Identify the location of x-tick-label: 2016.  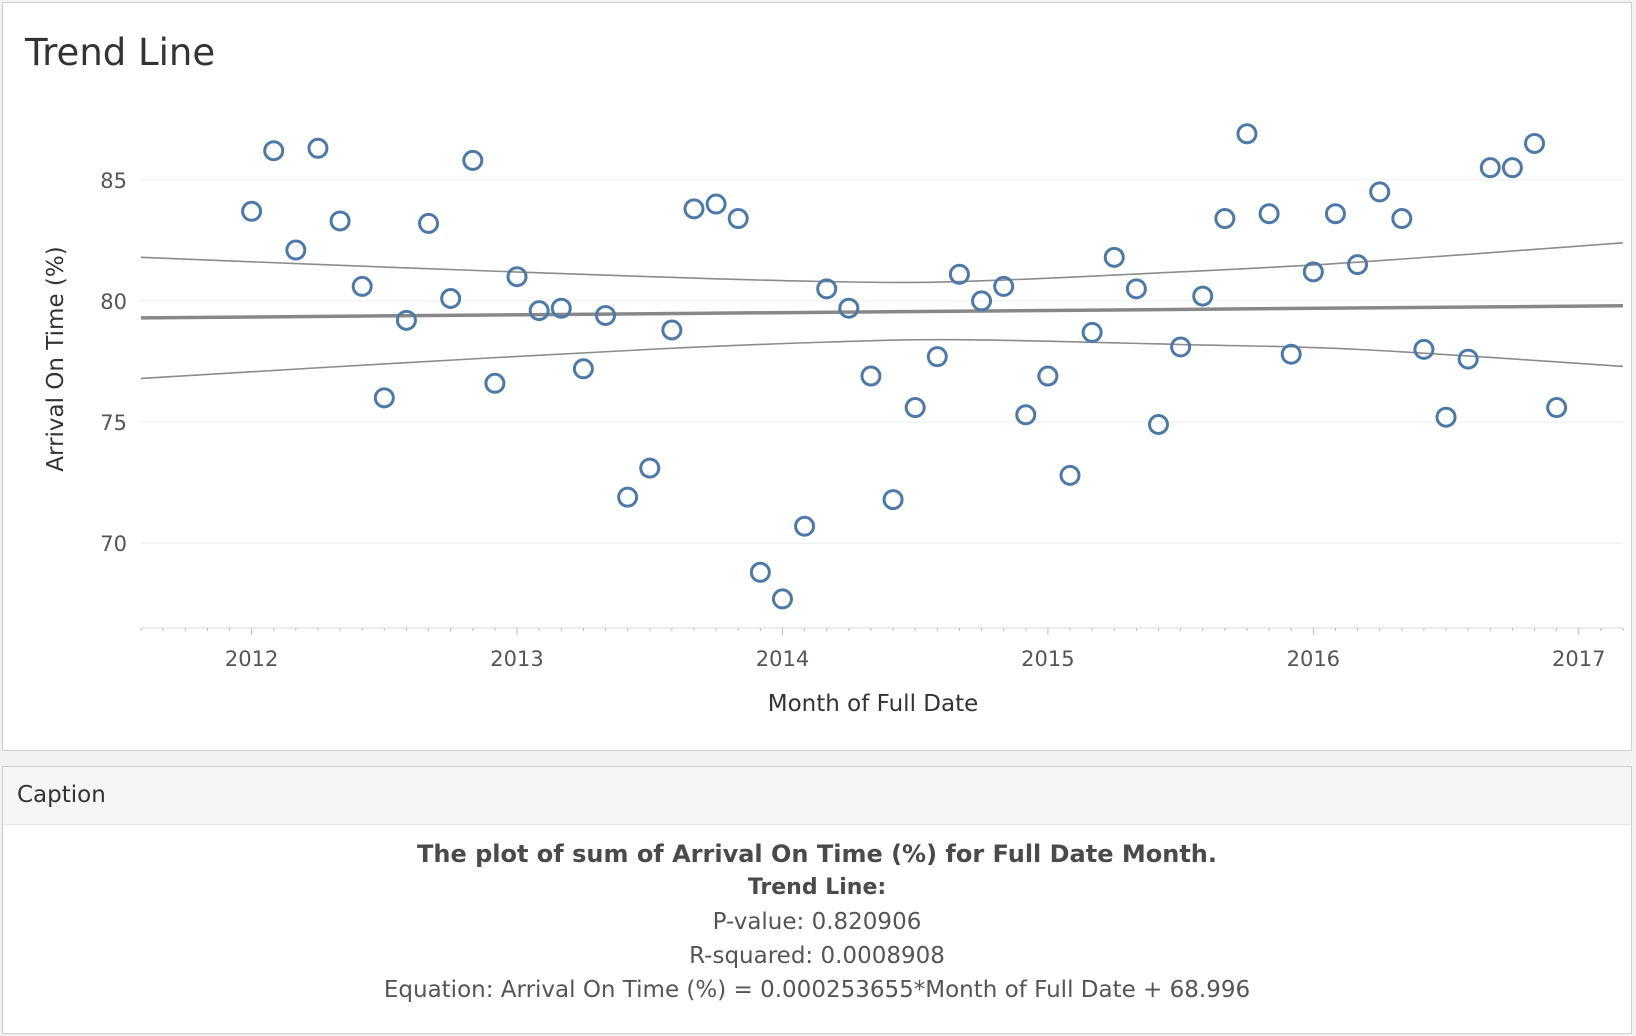
(1313, 659).